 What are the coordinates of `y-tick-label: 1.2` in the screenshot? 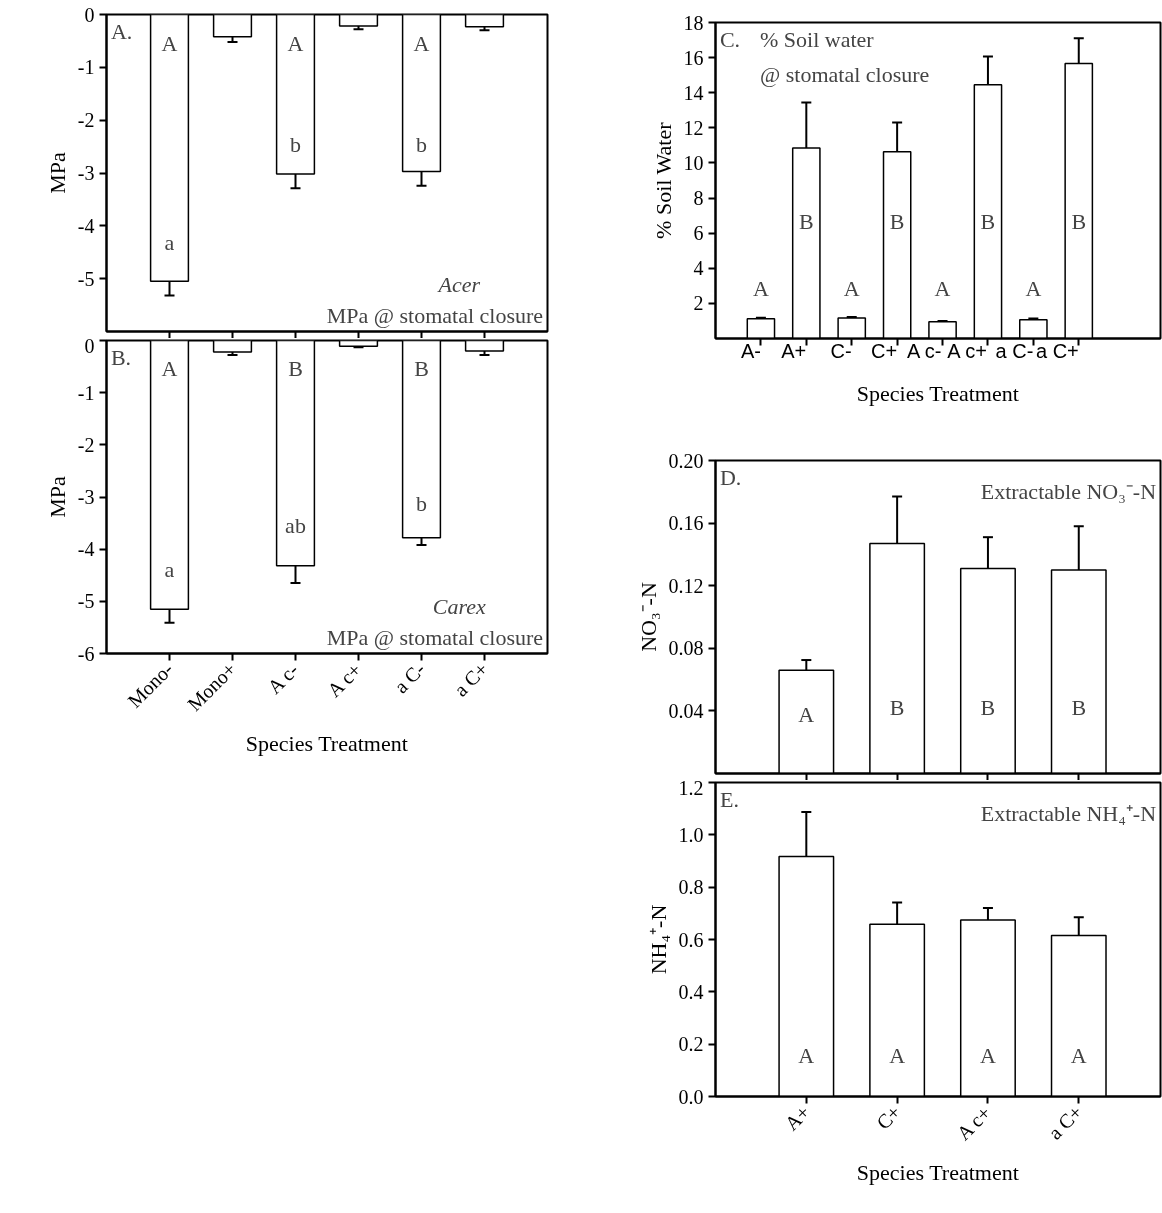 It's located at (691, 787).